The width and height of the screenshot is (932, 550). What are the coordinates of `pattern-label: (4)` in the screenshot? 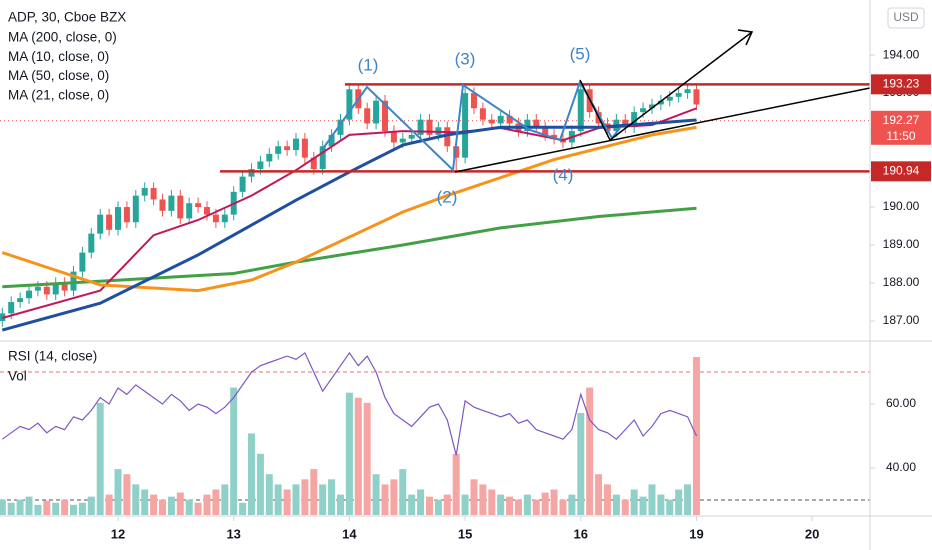 It's located at (563, 174).